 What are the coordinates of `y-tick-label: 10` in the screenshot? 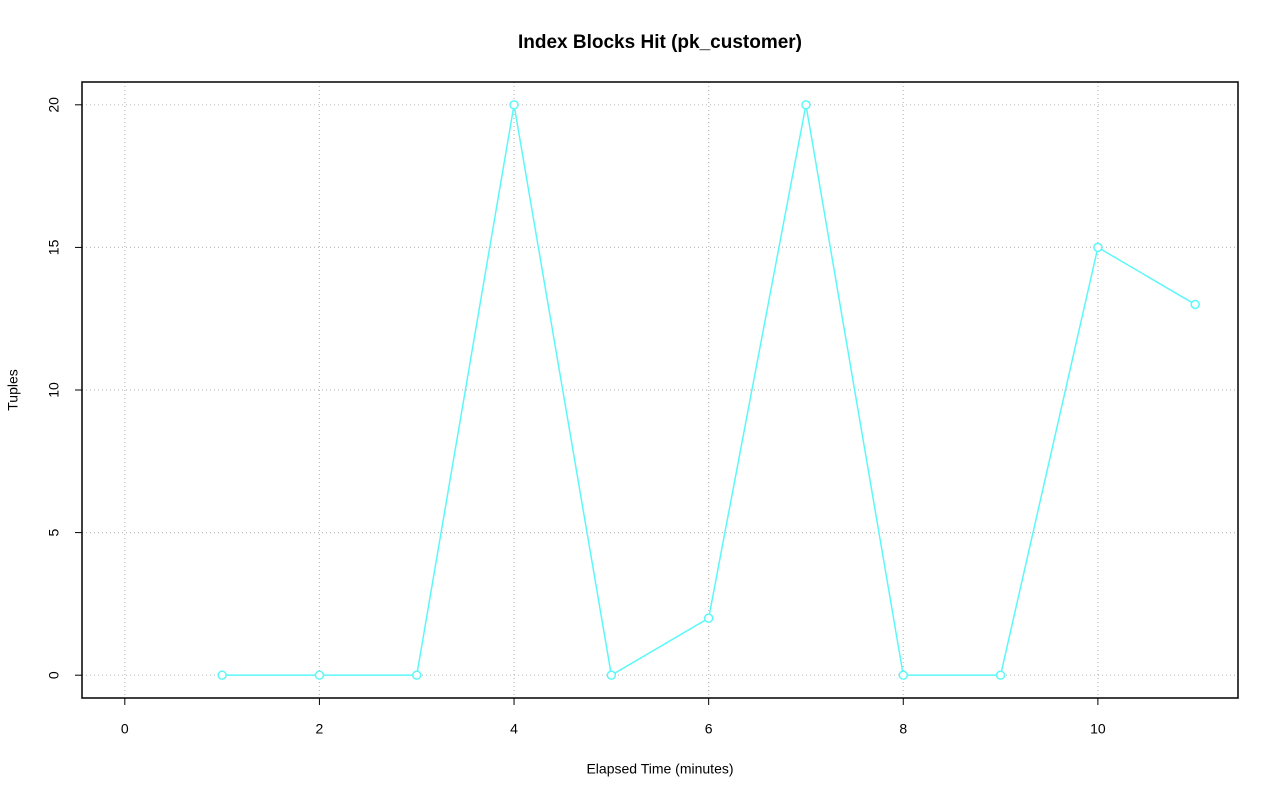 It's located at (54, 390).